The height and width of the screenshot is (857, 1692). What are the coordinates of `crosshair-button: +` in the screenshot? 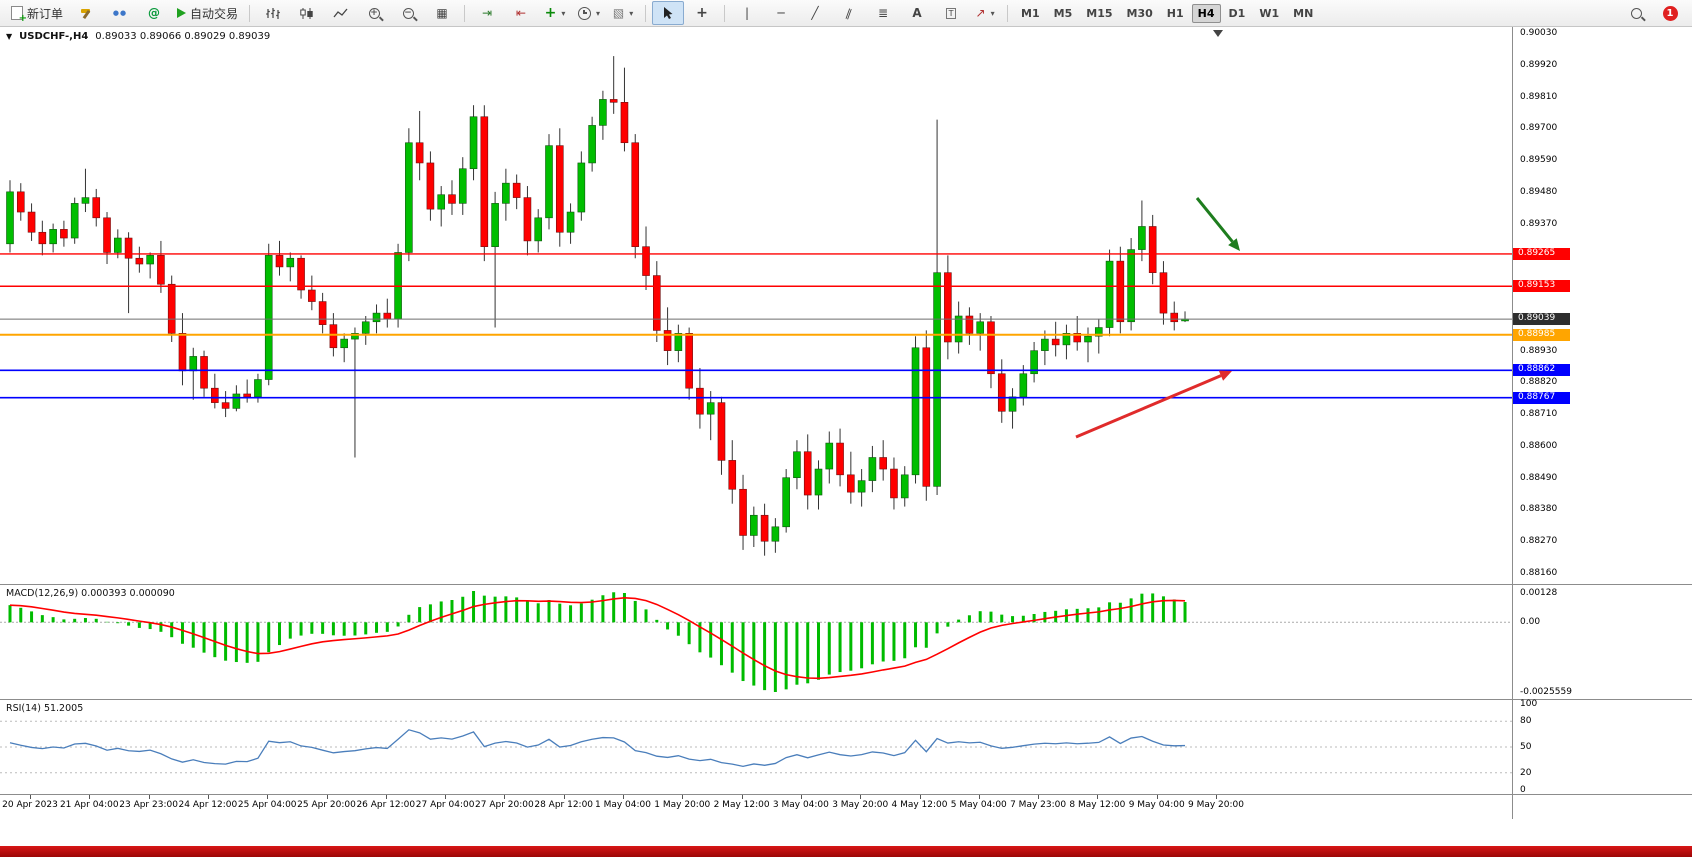 It's located at (702, 13).